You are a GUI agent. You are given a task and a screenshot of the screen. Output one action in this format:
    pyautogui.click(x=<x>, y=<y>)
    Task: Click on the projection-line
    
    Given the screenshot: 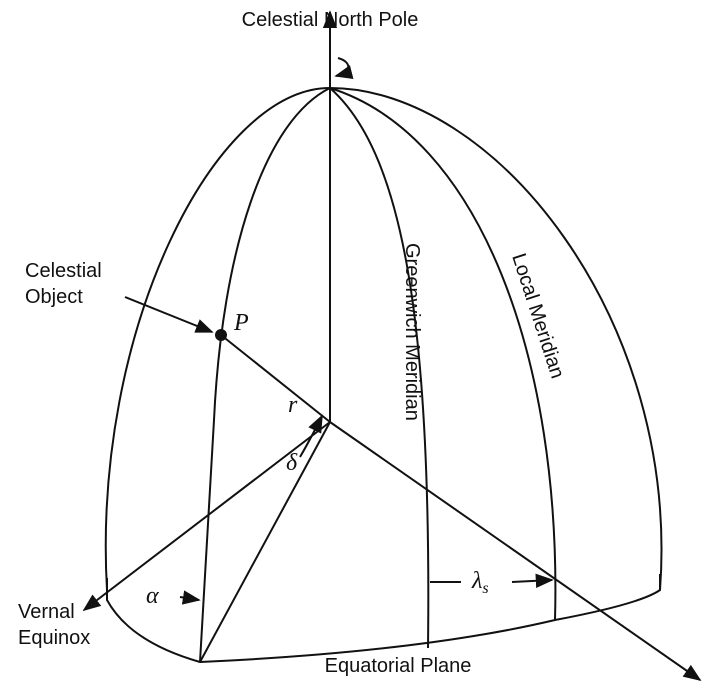 What is the action you would take?
    pyautogui.click(x=265, y=542)
    